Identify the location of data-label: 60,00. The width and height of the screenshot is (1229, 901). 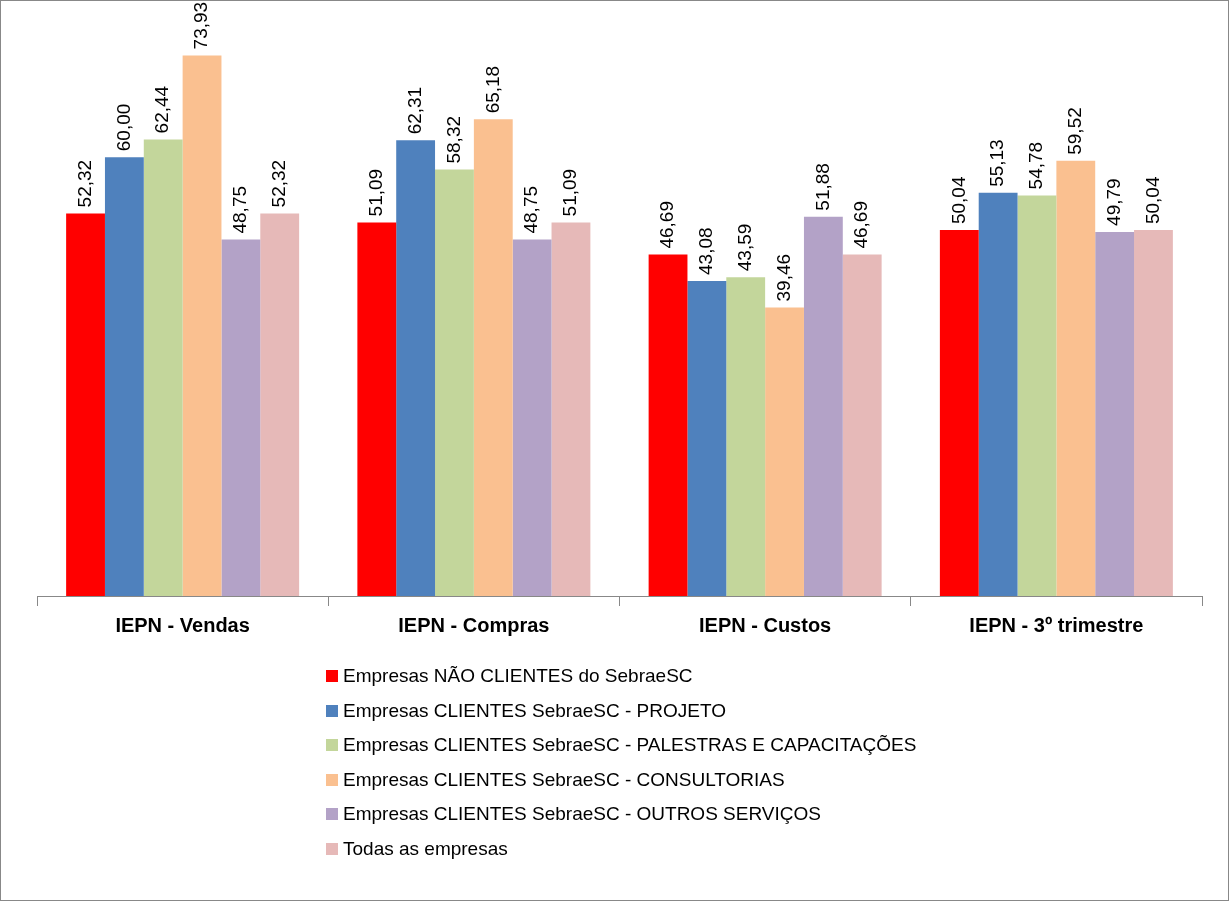
(123, 127).